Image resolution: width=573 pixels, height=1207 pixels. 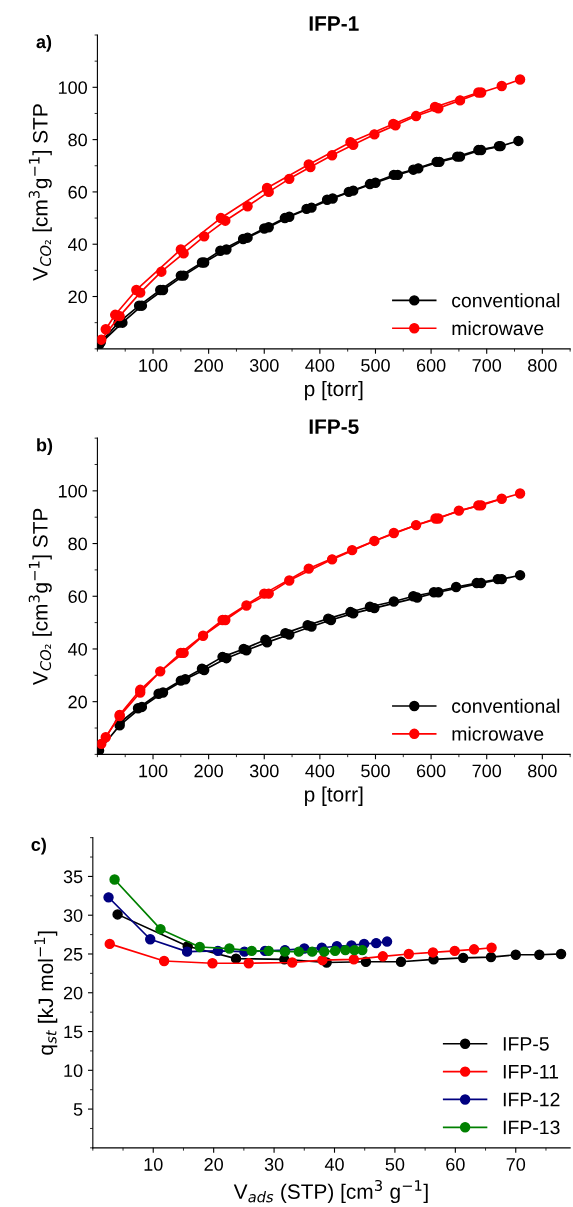 I want to click on x-tick-label: 50, so click(x=395, y=1164).